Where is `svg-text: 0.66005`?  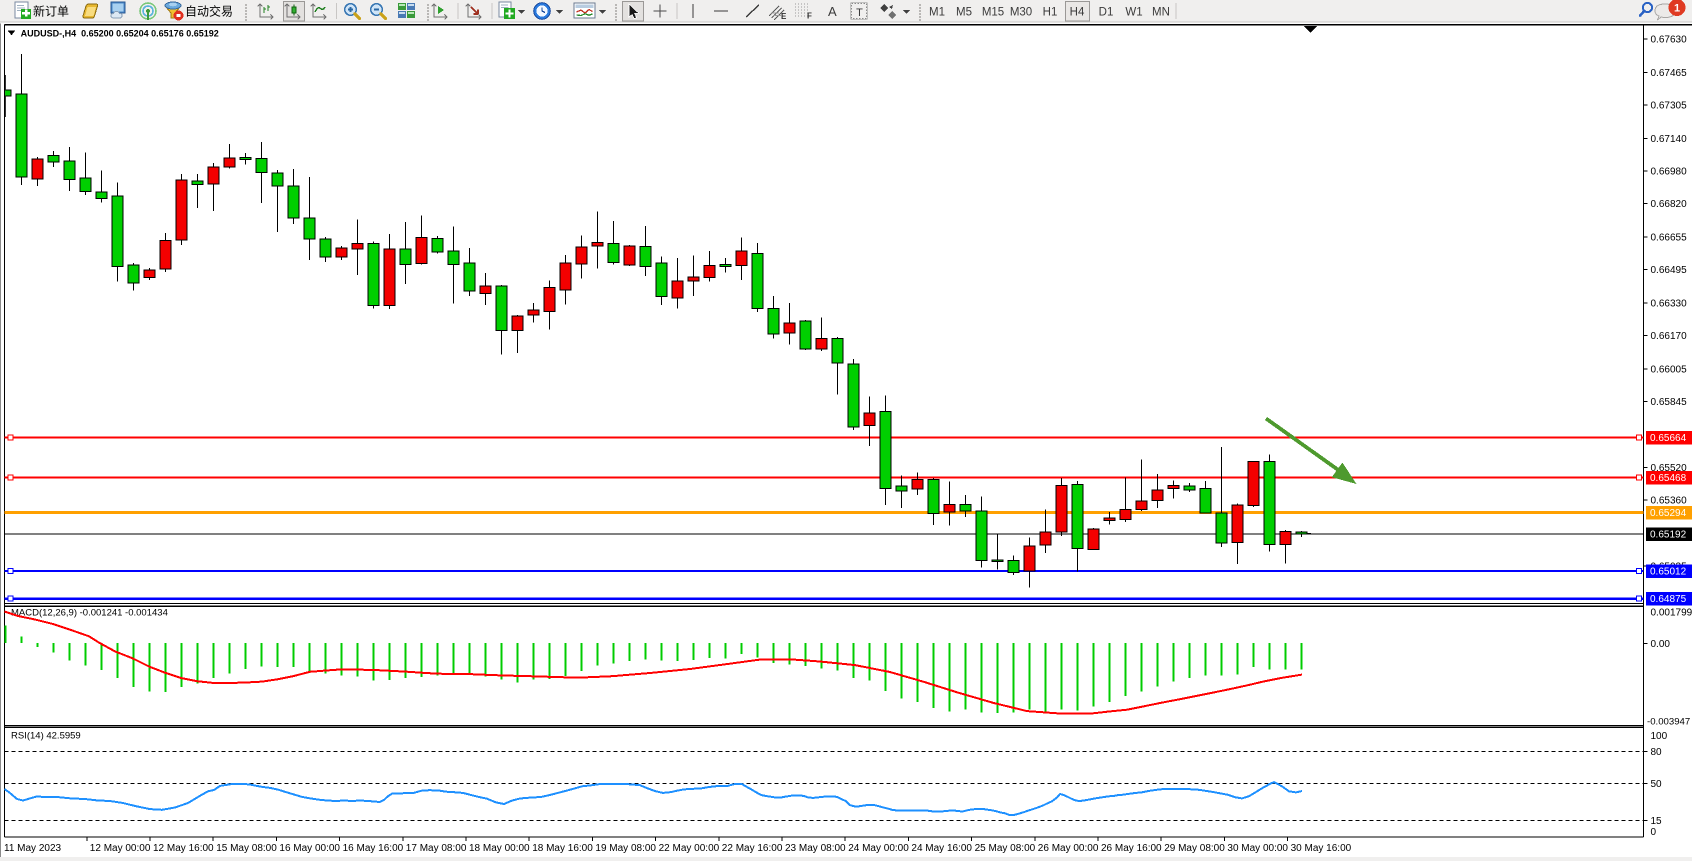 svg-text: 0.66005 is located at coordinates (1669, 369).